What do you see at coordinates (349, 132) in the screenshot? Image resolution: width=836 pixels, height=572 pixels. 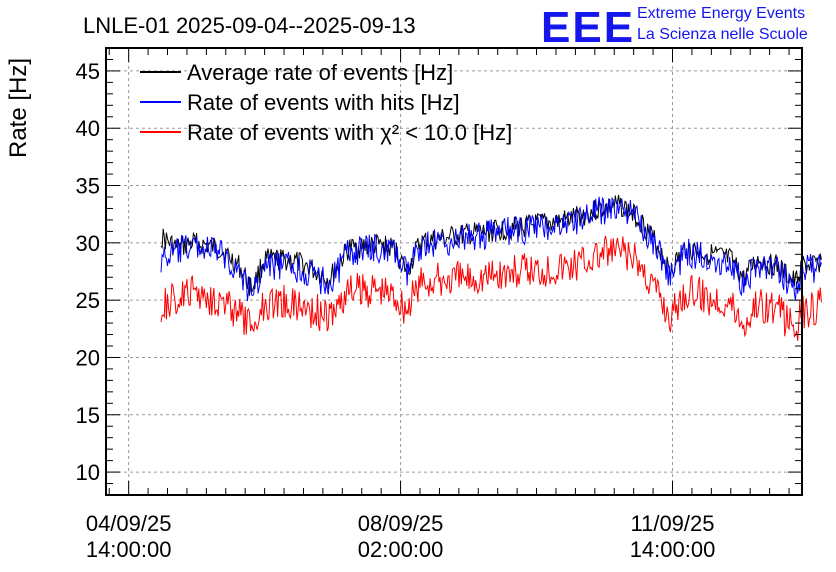 I see `legend-label: Rate of events with χ² < 10.0 [Hz]` at bounding box center [349, 132].